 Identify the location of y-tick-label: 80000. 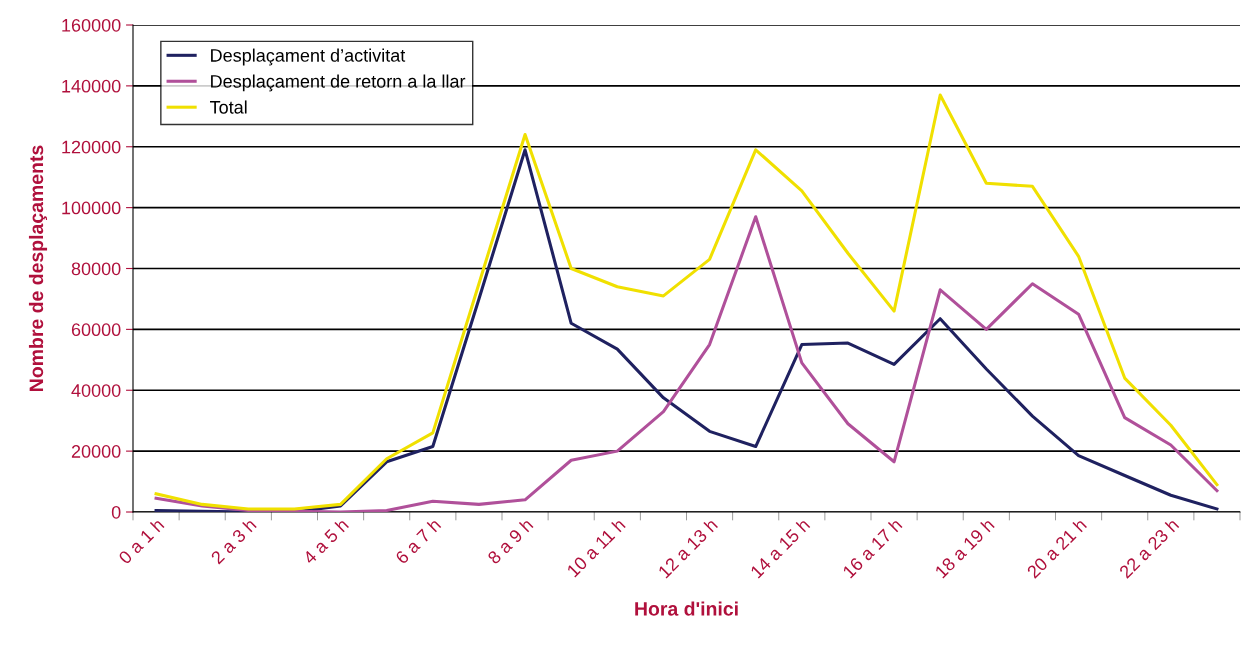
(96, 269).